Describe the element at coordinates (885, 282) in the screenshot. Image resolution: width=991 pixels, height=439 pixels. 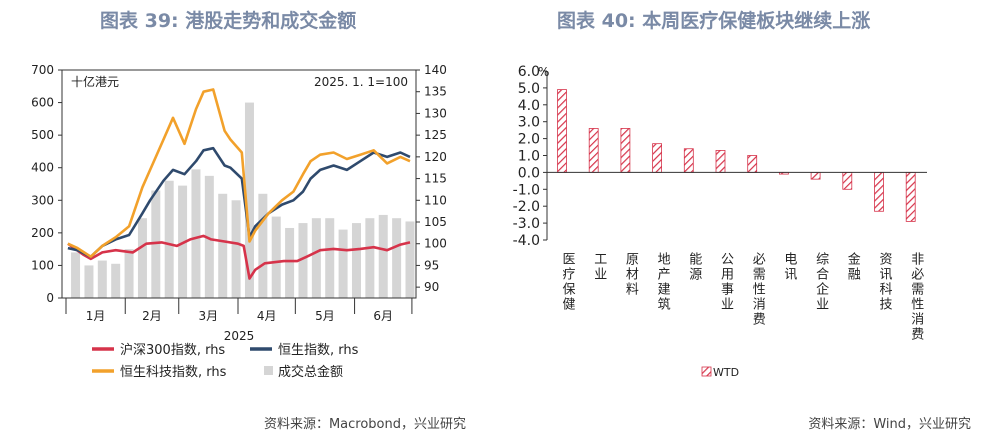
I see `sector-label: 资讯科技` at that location.